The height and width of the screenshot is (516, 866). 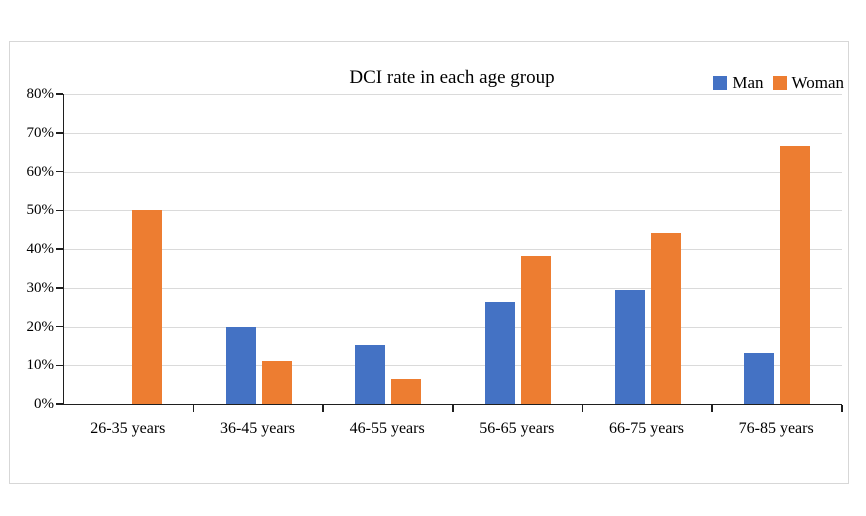 What do you see at coordinates (257, 428) in the screenshot?
I see `x-tick-label: 36-45 years` at bounding box center [257, 428].